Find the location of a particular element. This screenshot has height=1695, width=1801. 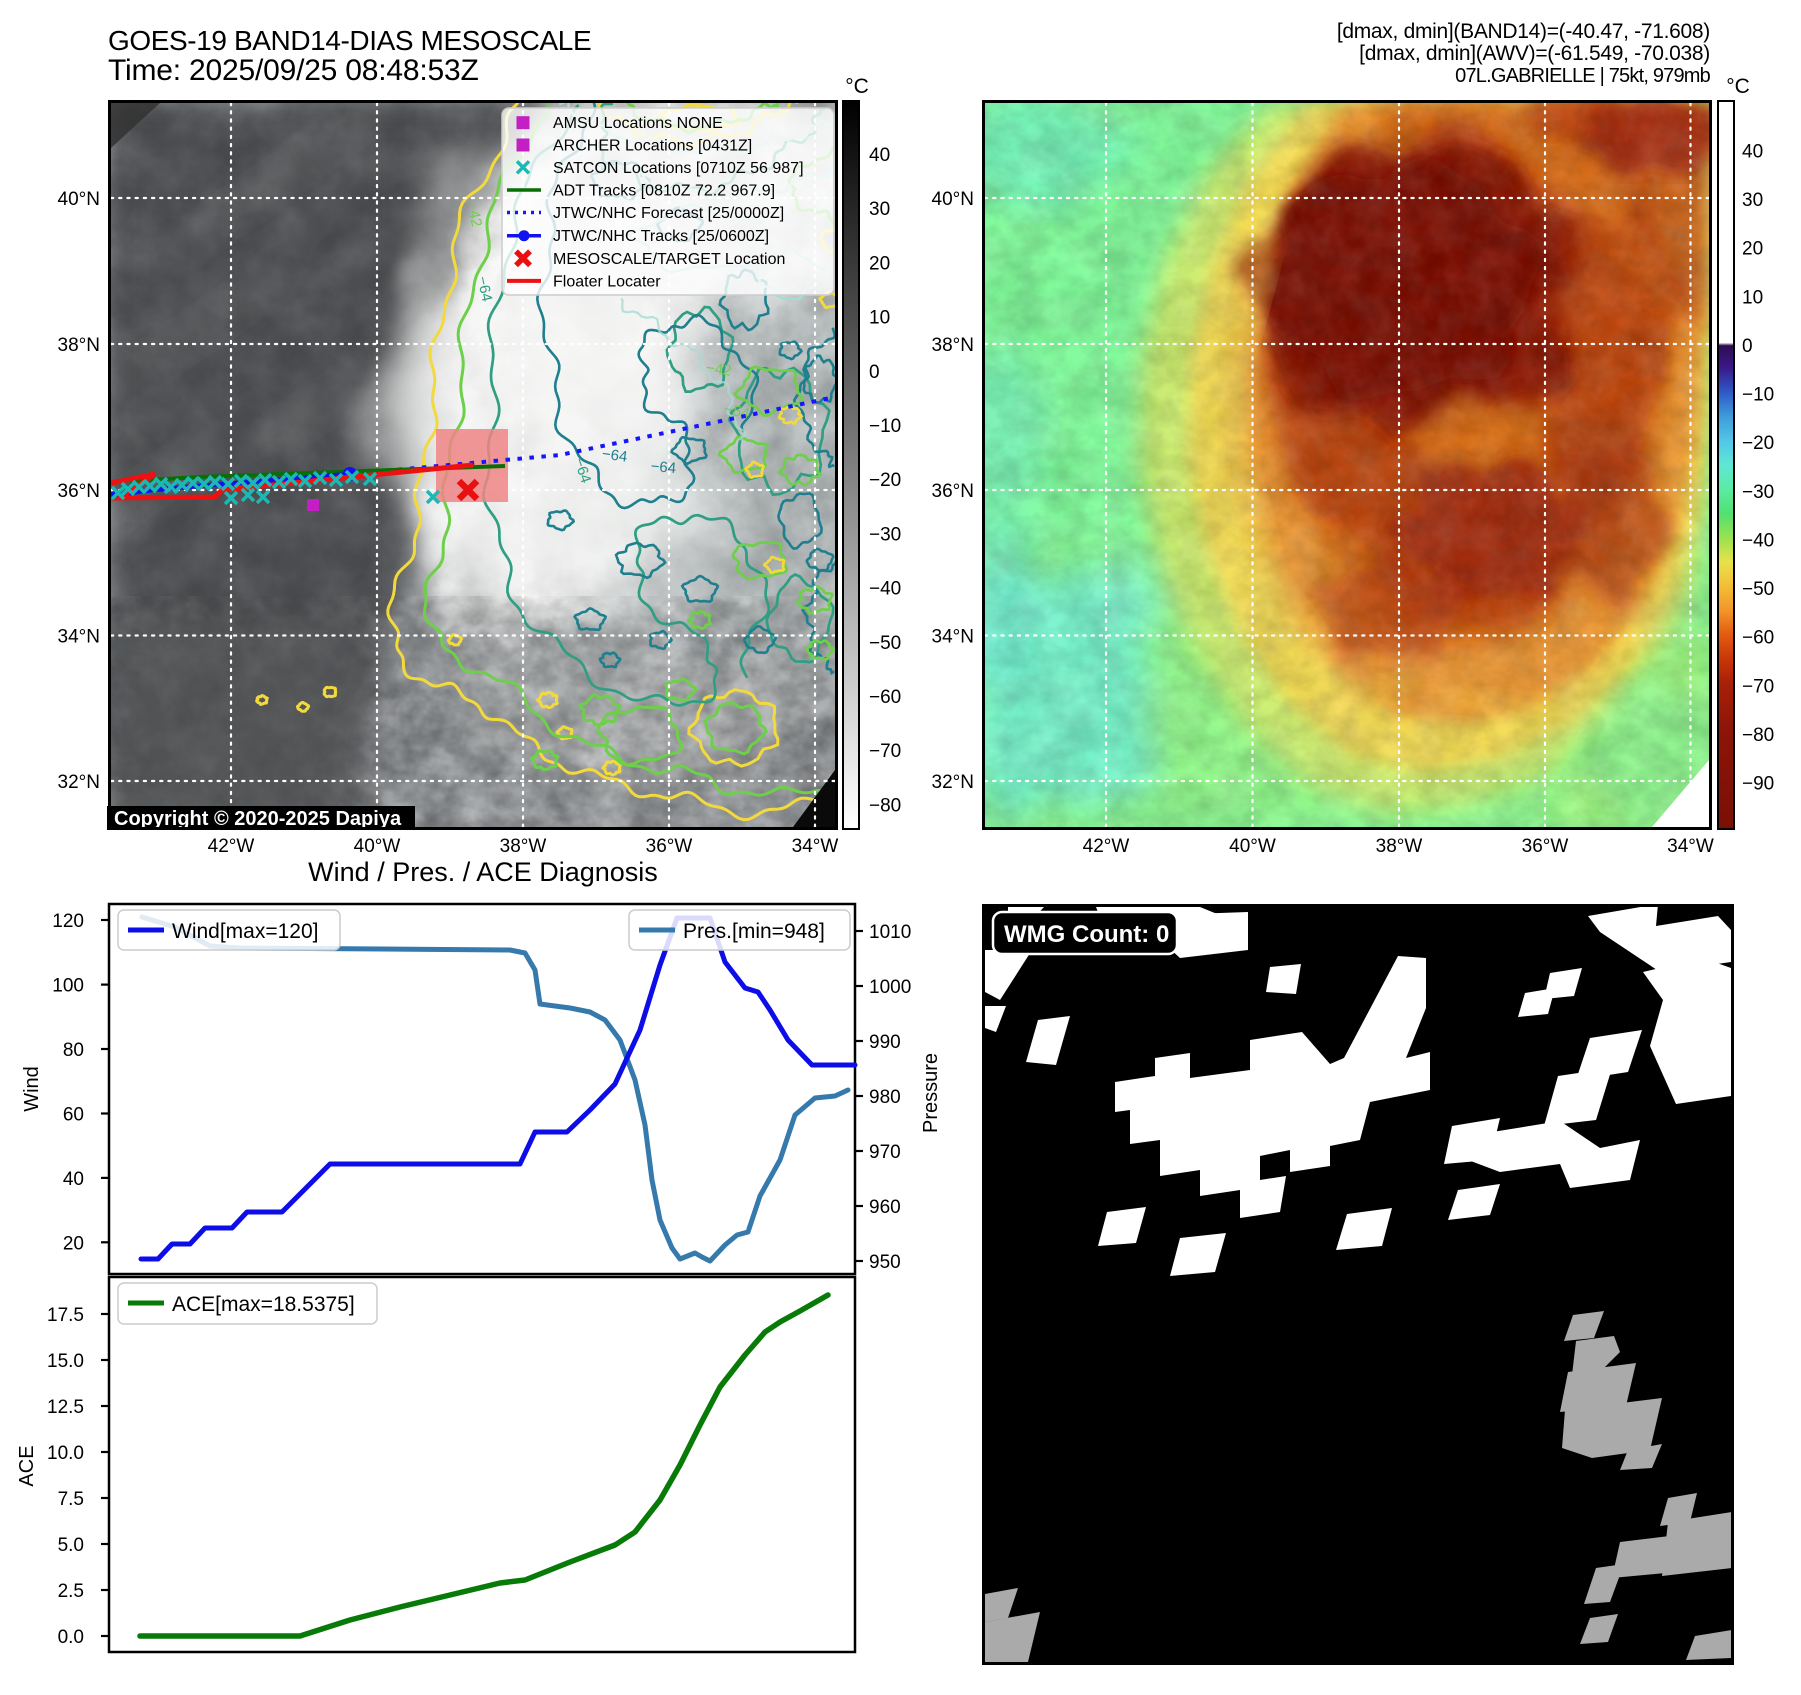

svg-text: Wind / Pres. / ACE Diagnosis is located at coordinates (483, 872).